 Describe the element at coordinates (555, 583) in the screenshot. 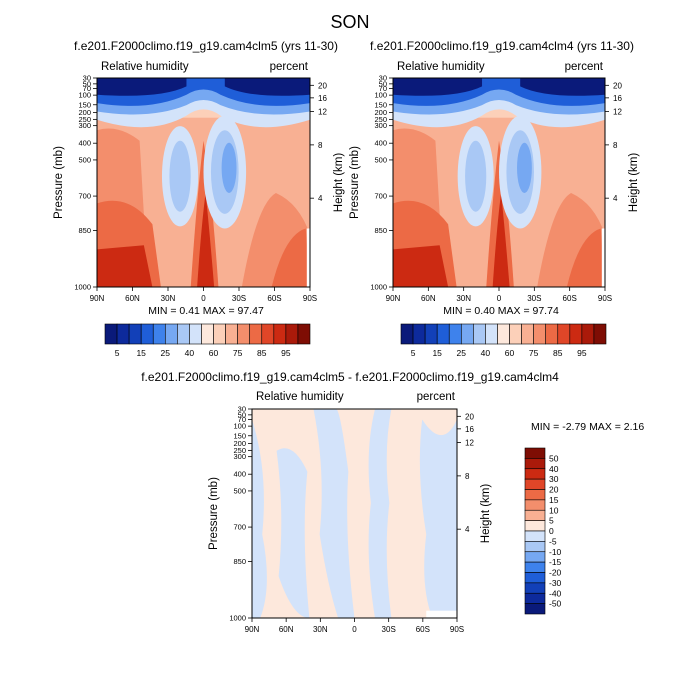

I see `colorbar-label: -30` at that location.